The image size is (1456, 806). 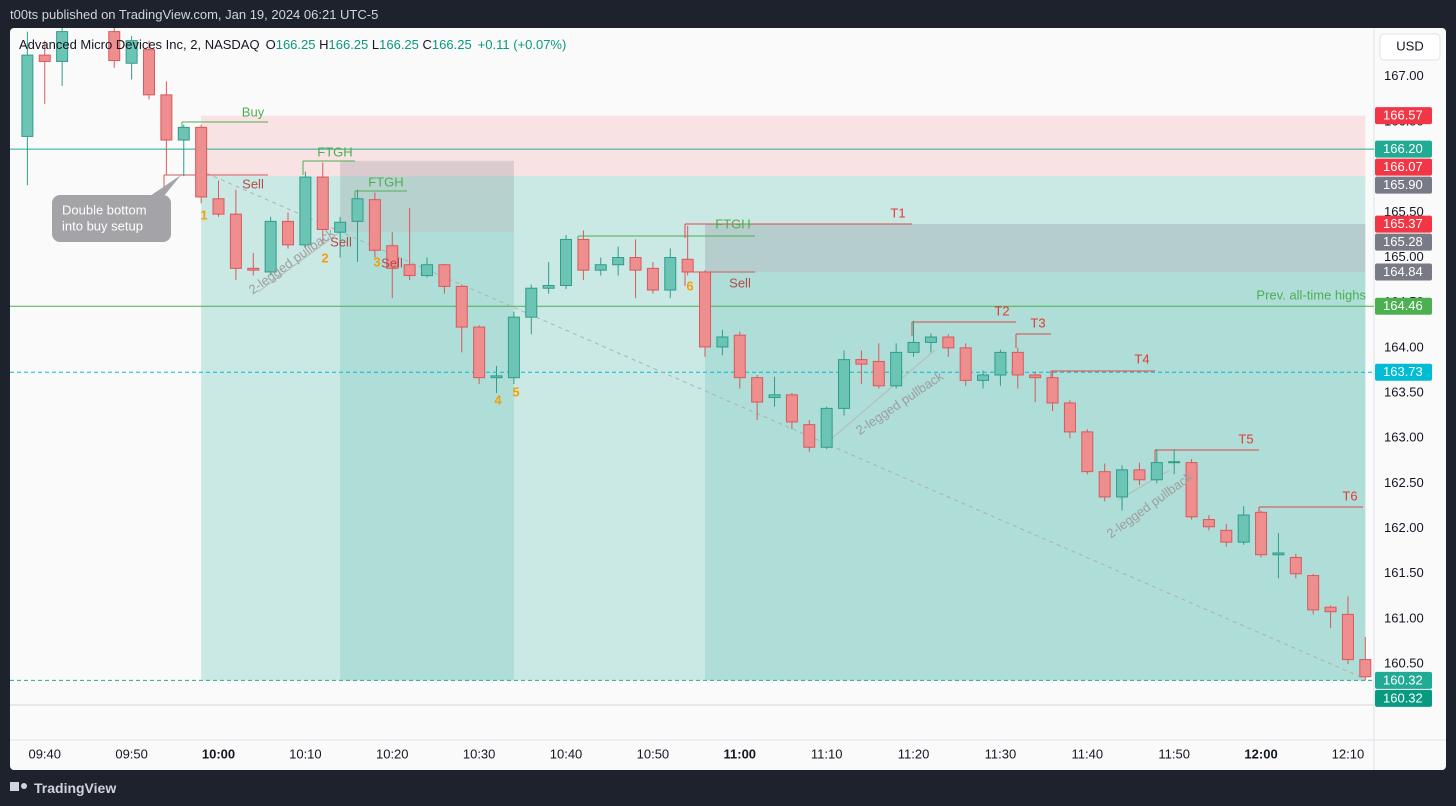 I want to click on currency: USD, so click(x=1409, y=45).